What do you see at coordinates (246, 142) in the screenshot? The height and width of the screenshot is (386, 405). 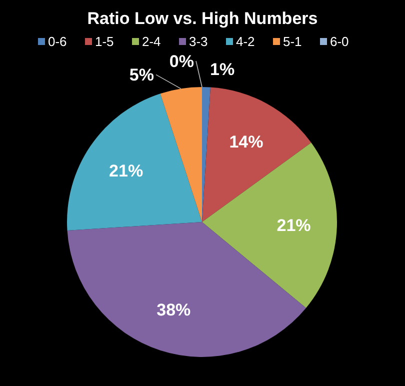 I see `data-label: 14%` at bounding box center [246, 142].